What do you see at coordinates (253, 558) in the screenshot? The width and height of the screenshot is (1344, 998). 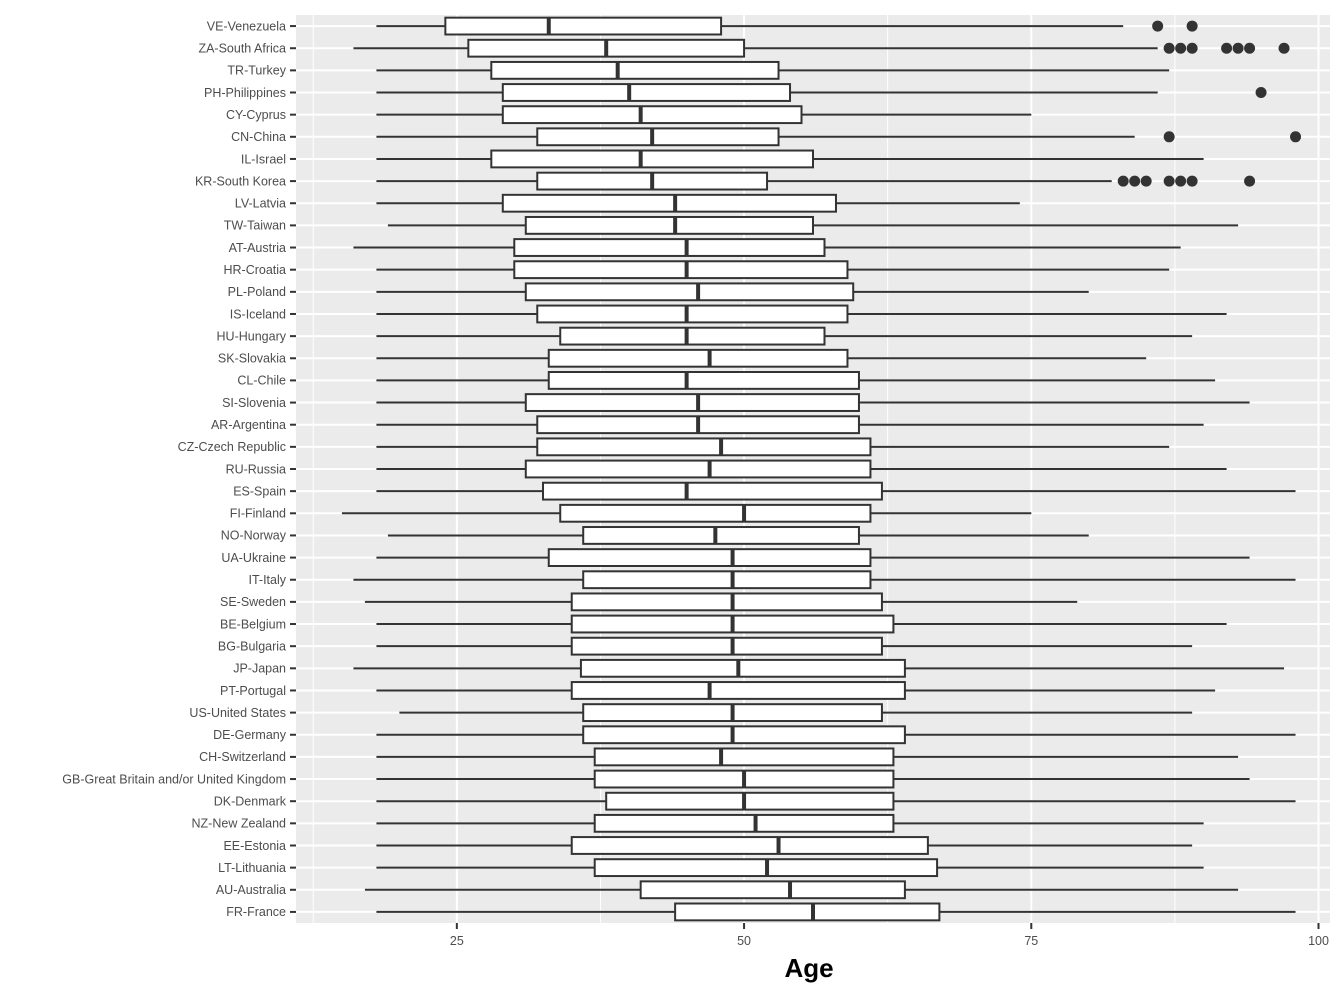 I see `y-tick-label: UA-Ukraine` at bounding box center [253, 558].